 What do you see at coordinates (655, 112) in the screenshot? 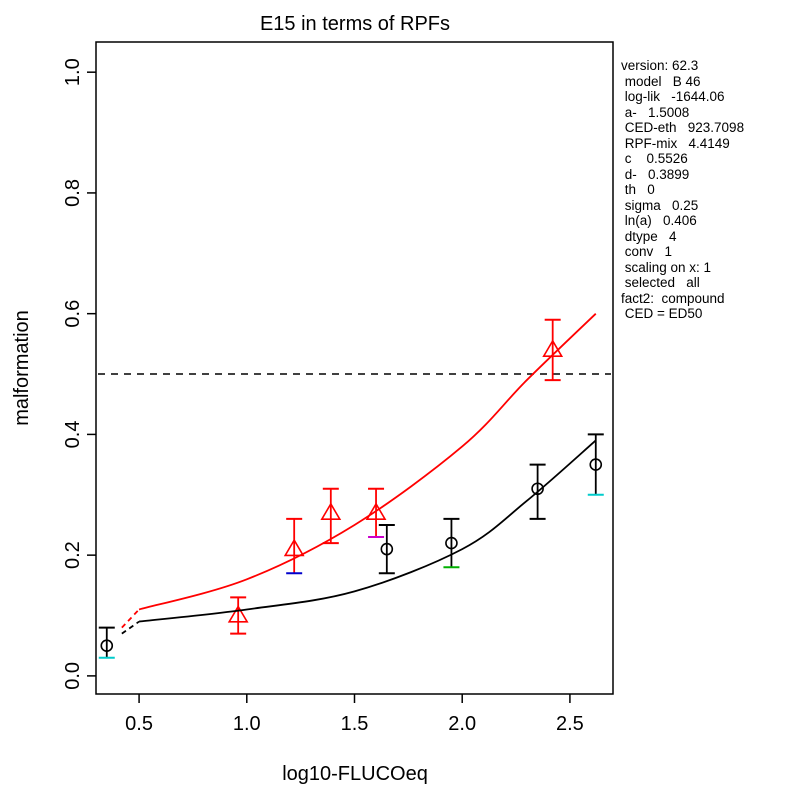
I see `model-info-line: a- 1.5008` at bounding box center [655, 112].